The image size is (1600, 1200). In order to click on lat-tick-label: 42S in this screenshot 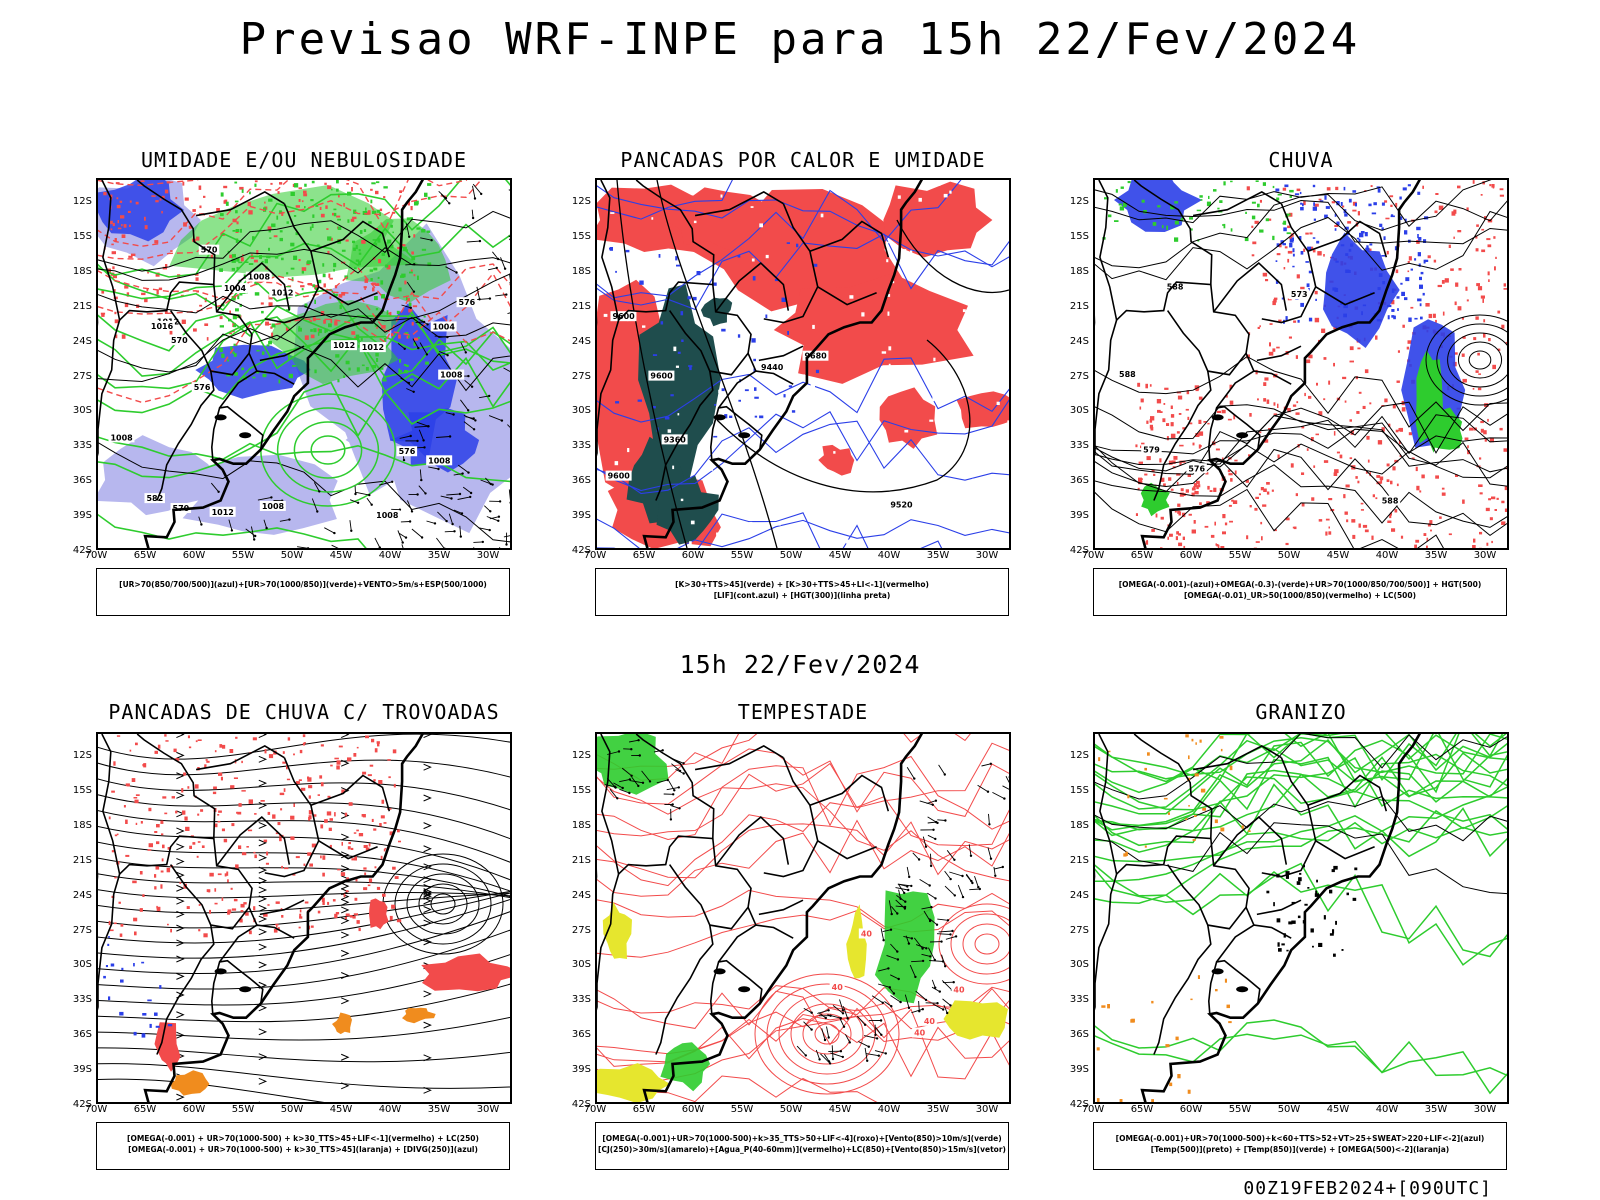, I will do `click(82, 550)`.